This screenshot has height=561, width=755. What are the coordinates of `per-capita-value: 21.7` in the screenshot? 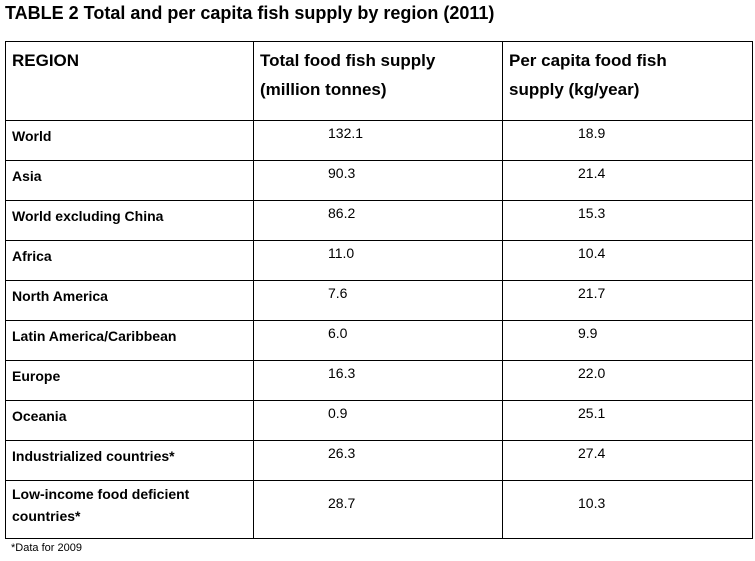 It's located at (592, 293).